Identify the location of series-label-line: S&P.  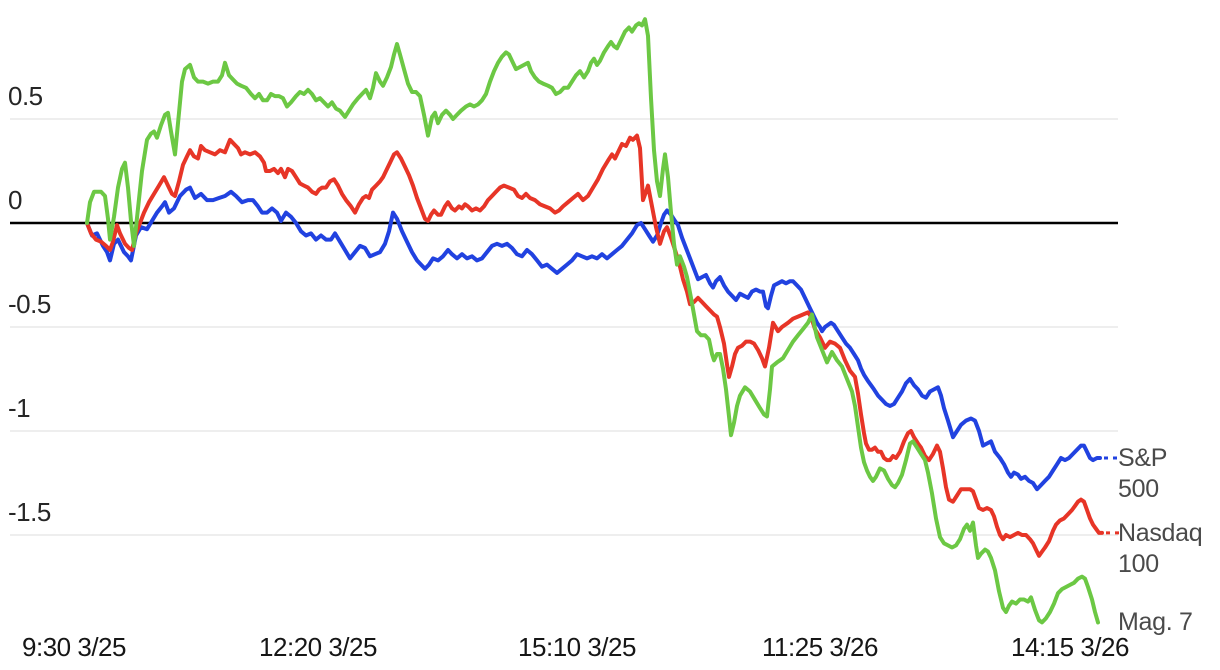
(1143, 458).